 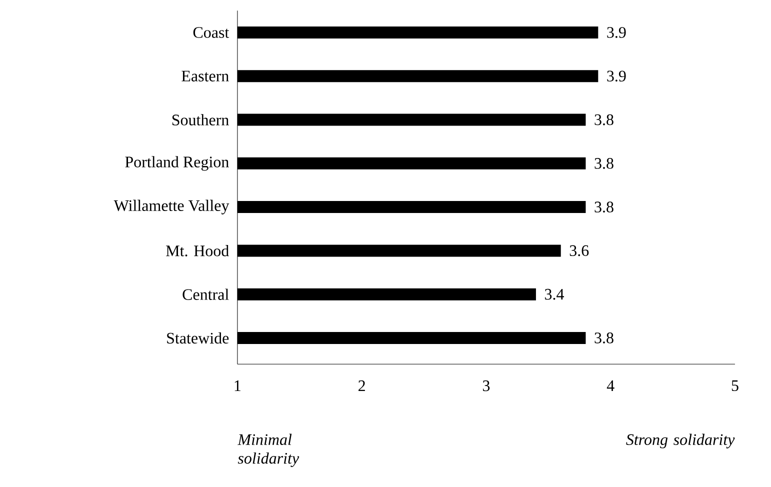 I want to click on data-label: 3.6, so click(x=579, y=250).